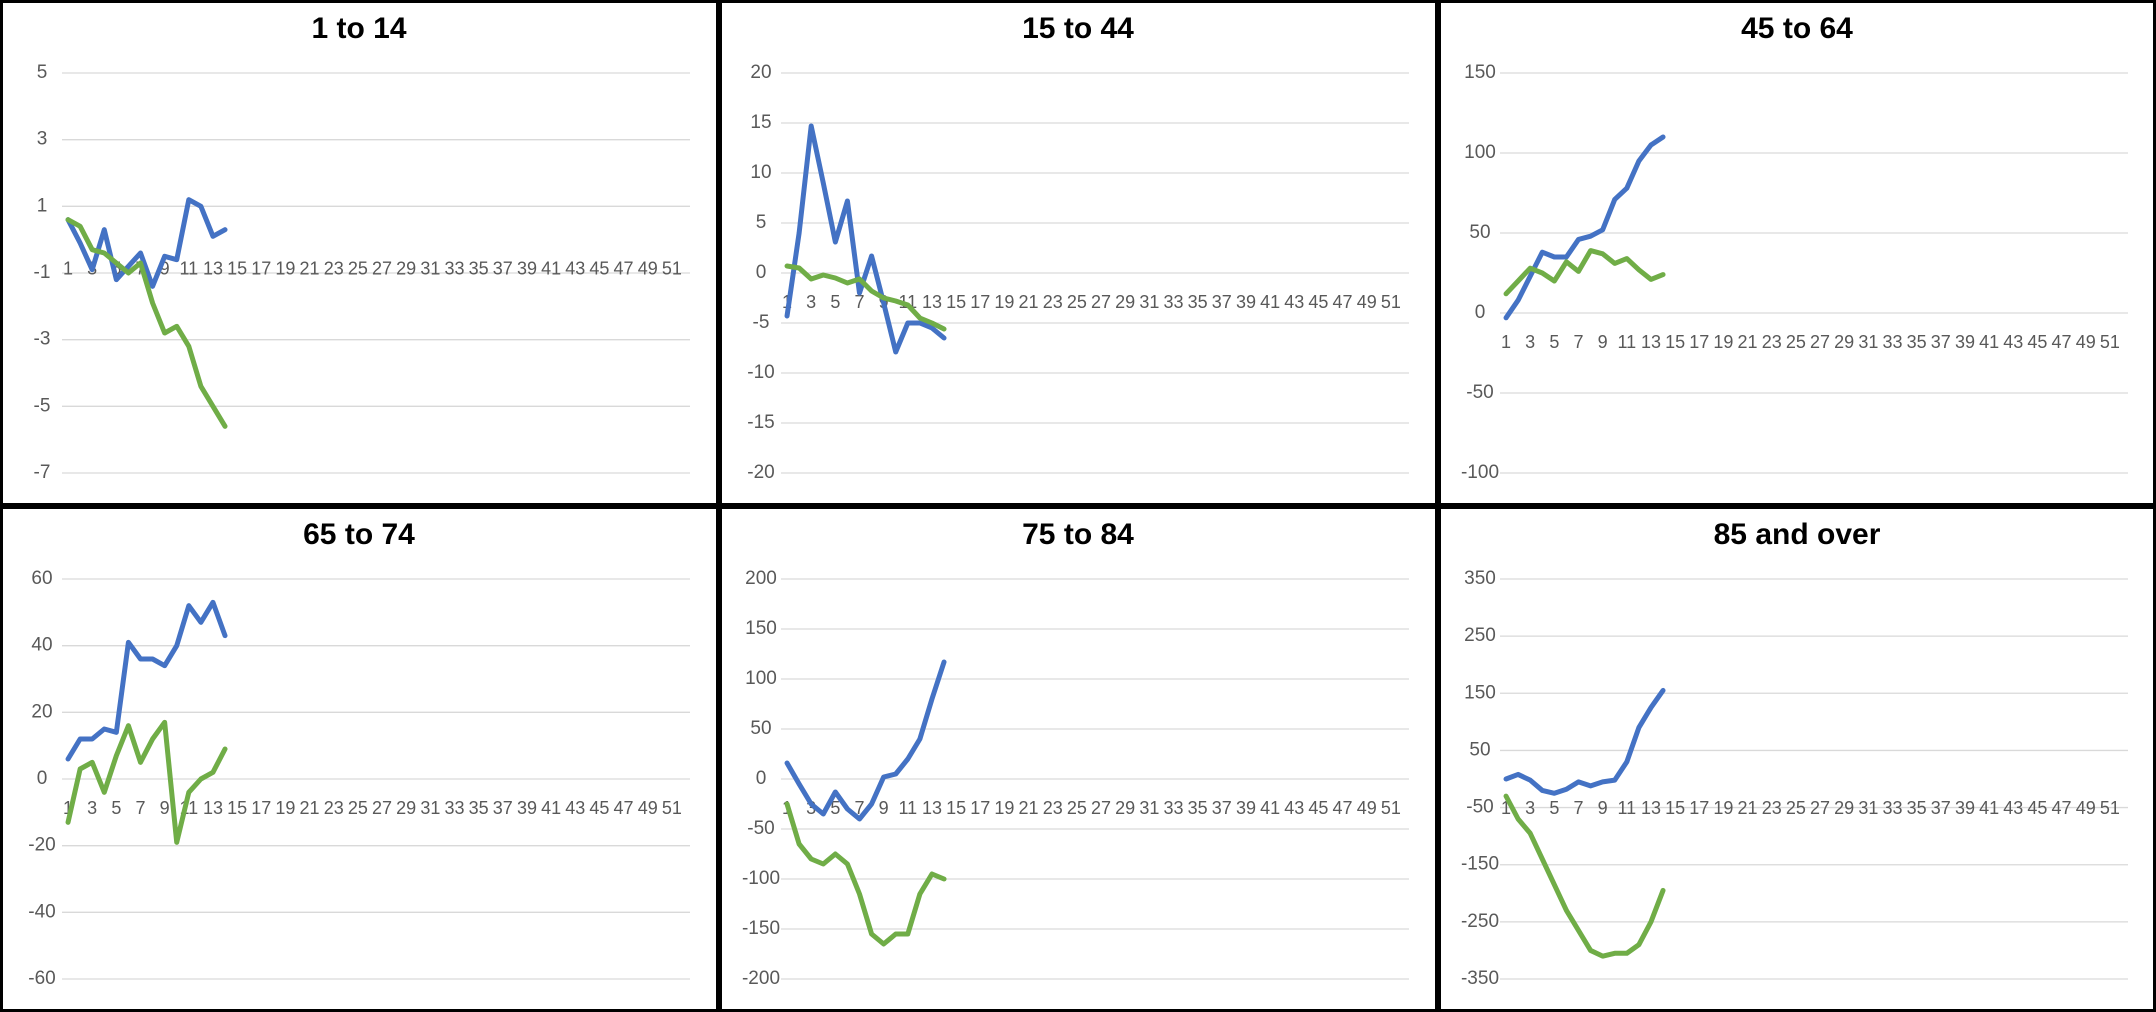 The width and height of the screenshot is (2156, 1012). Describe the element at coordinates (760, 372) in the screenshot. I see `y-tick-label: -10` at that location.